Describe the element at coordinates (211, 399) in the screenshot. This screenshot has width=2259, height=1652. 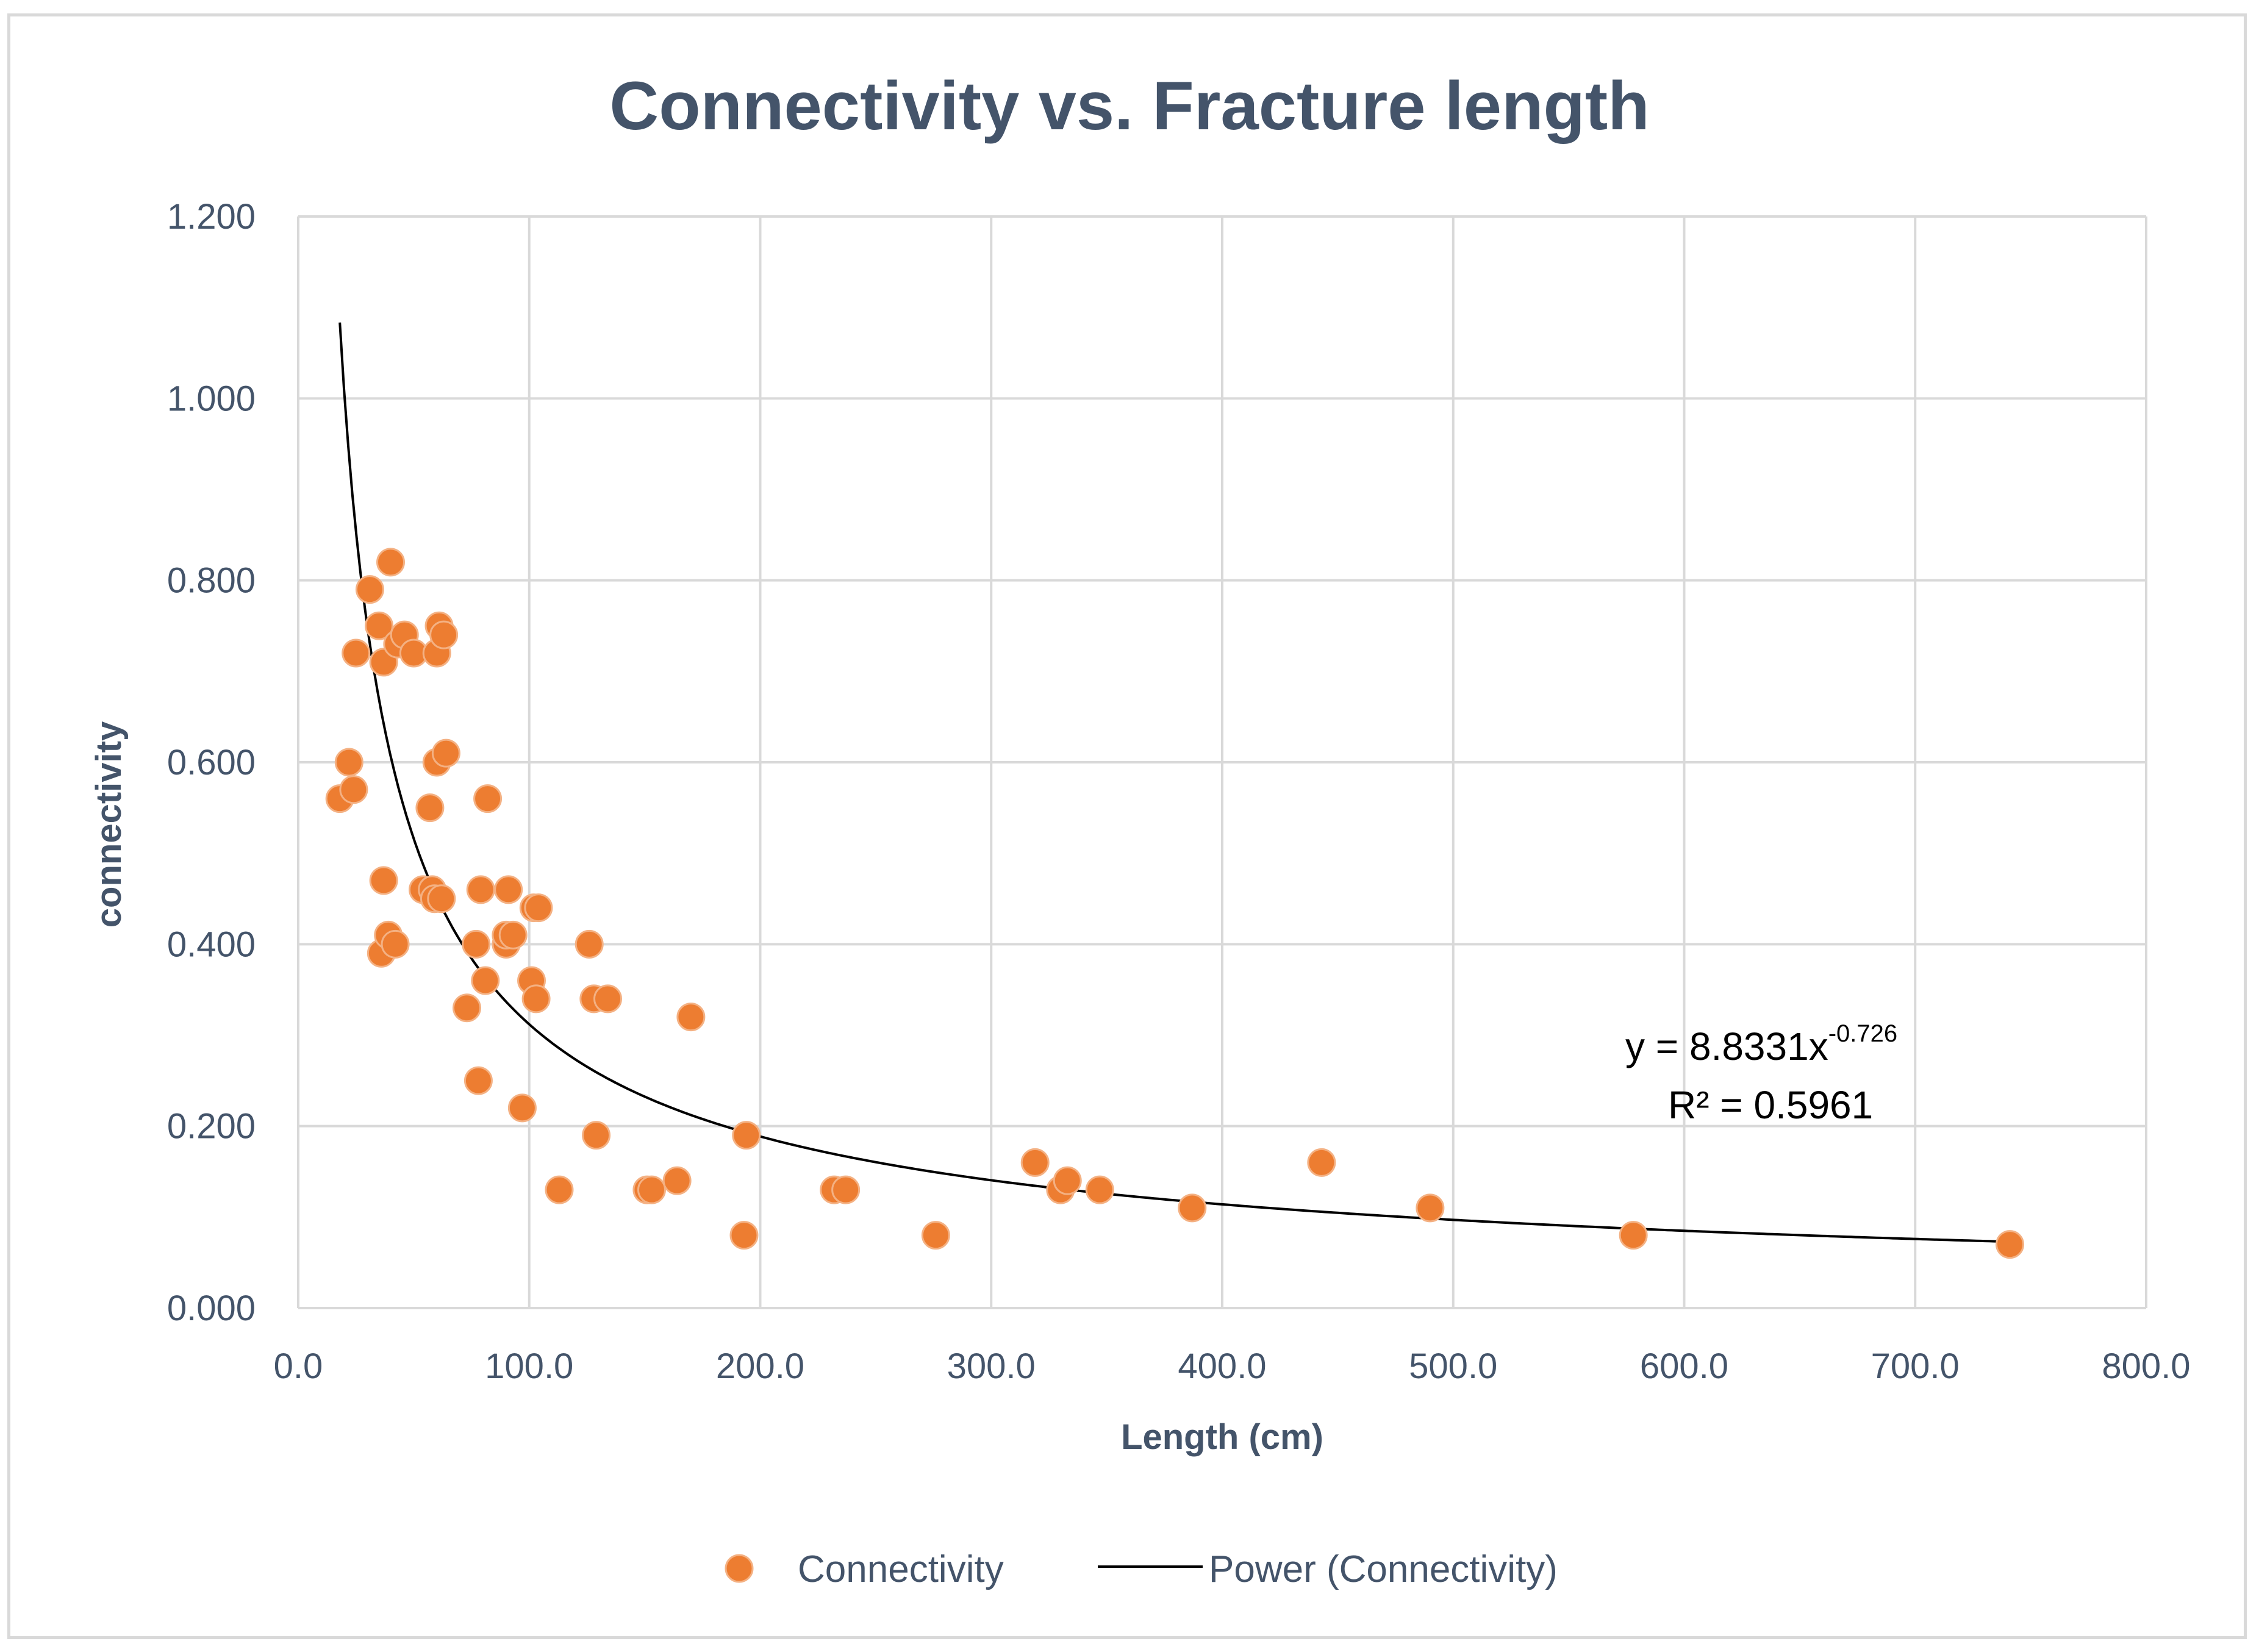
I see `y-tick-label: 1.000` at that location.